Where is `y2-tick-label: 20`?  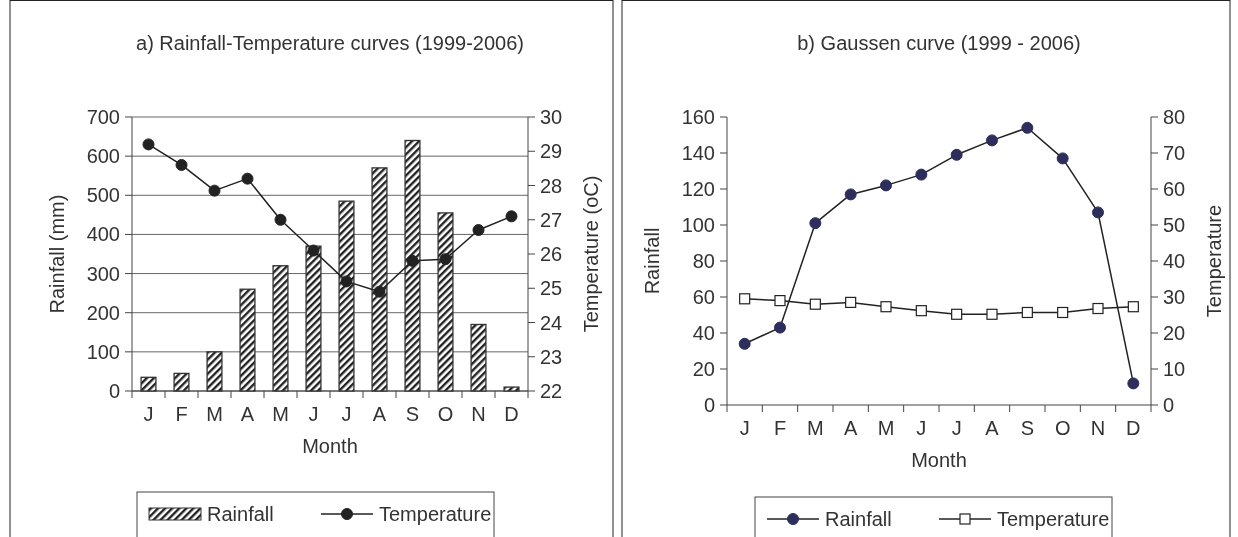
y2-tick-label: 20 is located at coordinates (1174, 333).